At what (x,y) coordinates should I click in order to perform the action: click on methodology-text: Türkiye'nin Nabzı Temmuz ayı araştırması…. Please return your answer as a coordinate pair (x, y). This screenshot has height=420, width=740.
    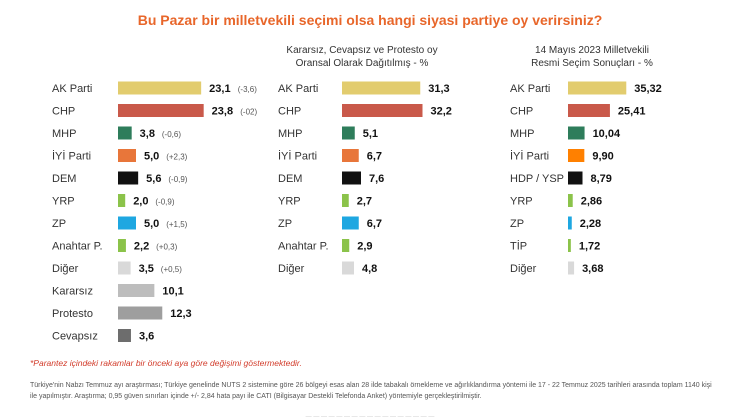
    Looking at the image, I should click on (371, 391).